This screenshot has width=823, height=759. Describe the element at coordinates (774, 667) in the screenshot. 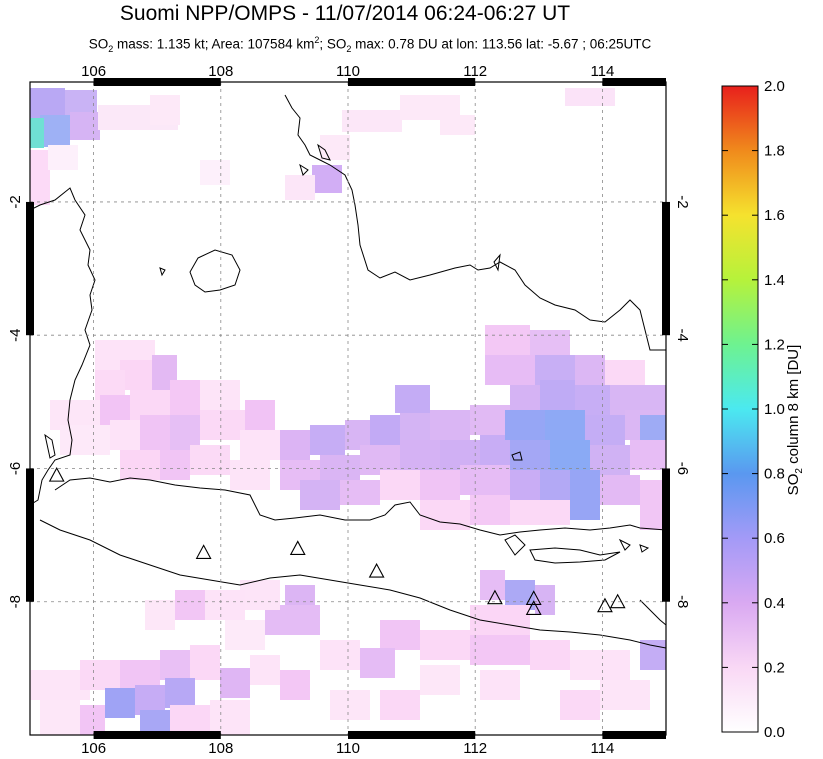

I see `colorbar-tick-label: 0.2` at that location.